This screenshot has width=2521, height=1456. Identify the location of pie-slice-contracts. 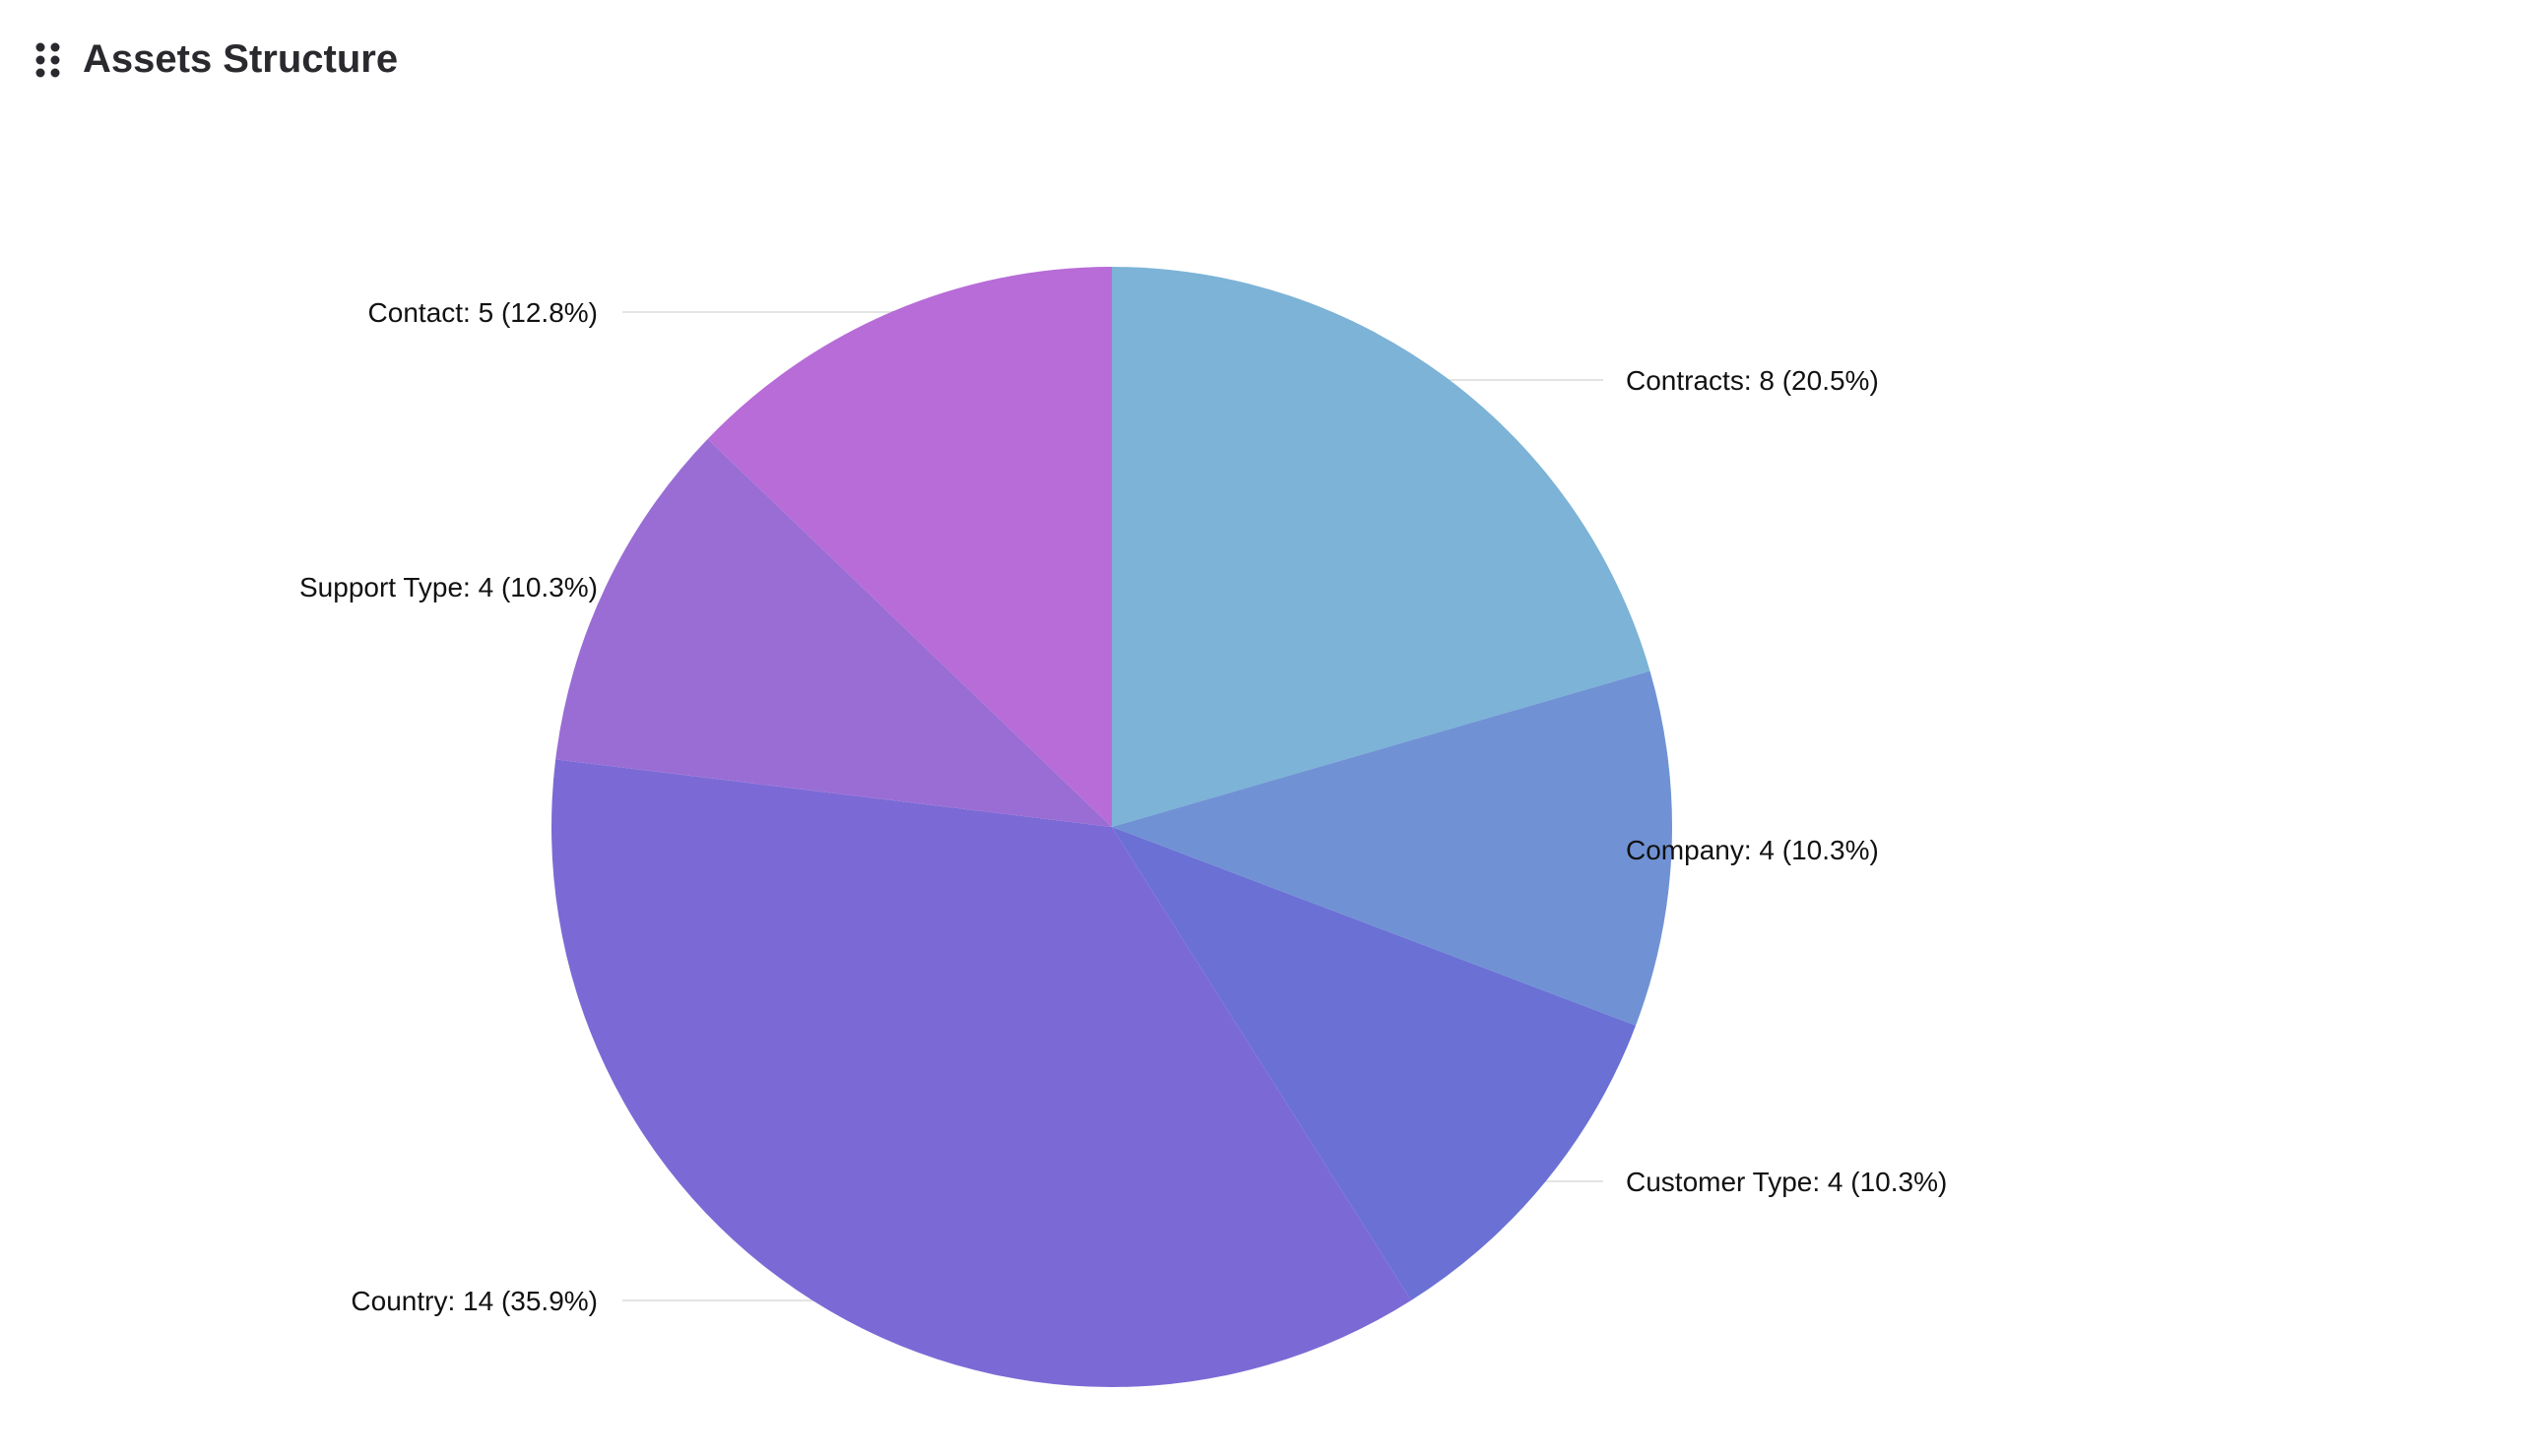
(1381, 547).